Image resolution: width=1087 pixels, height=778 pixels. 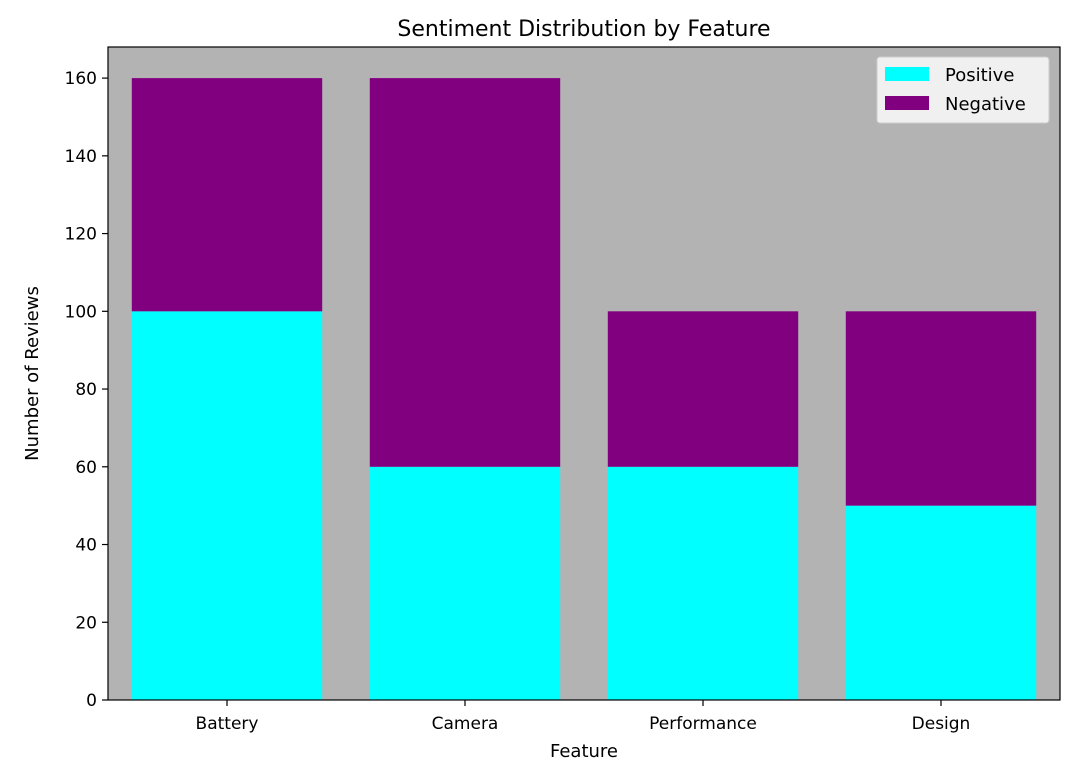 What do you see at coordinates (941, 602) in the screenshot?
I see `bar-positive-design` at bounding box center [941, 602].